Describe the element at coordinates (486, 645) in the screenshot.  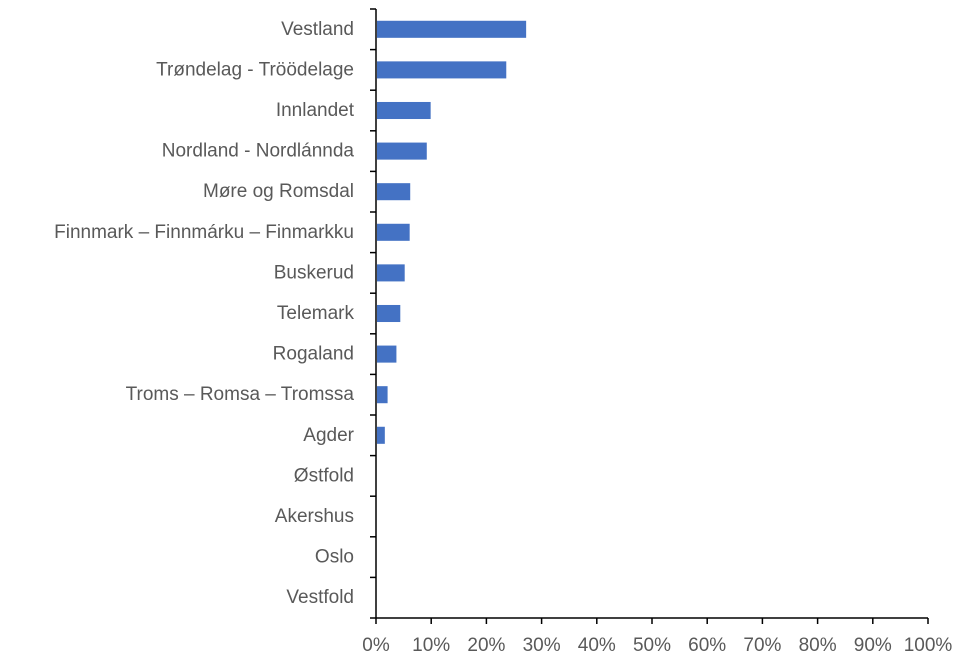
I see `x-tick-label: 20%` at that location.